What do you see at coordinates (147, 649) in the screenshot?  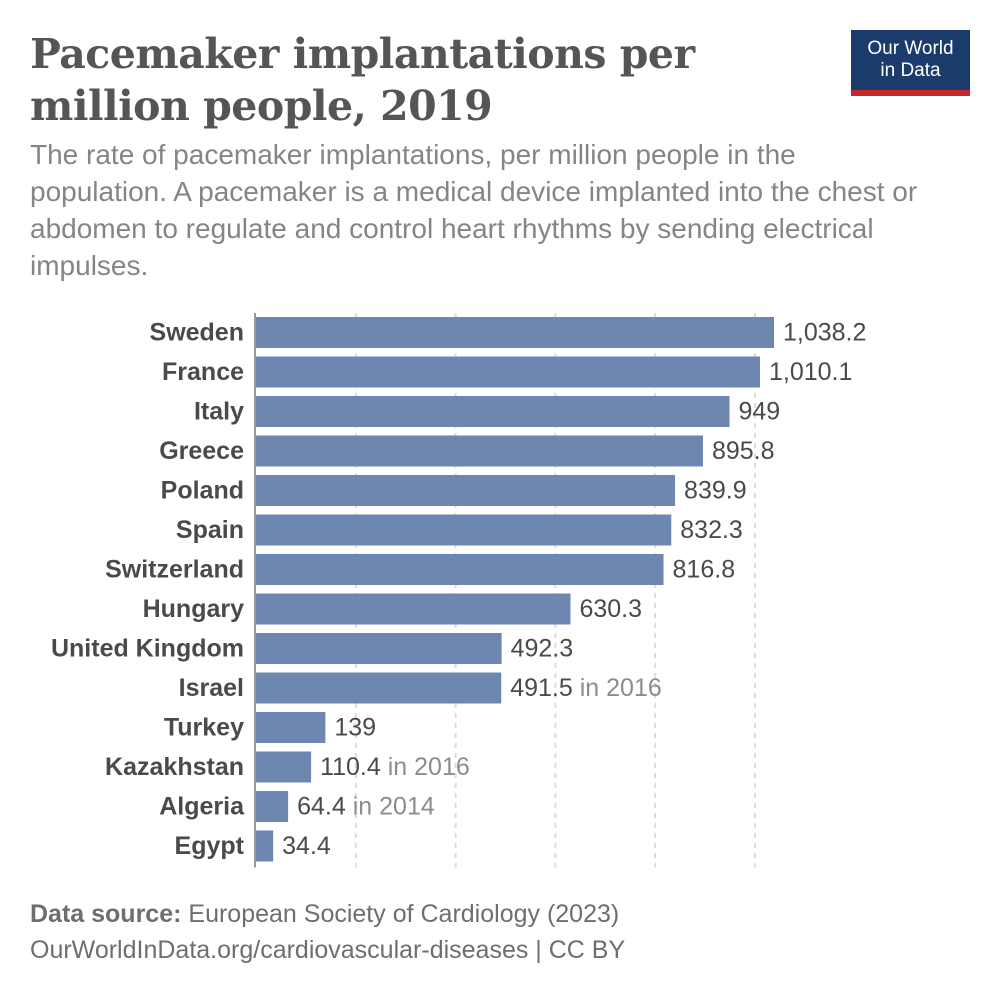 I see `category-label: United Kingdom` at bounding box center [147, 649].